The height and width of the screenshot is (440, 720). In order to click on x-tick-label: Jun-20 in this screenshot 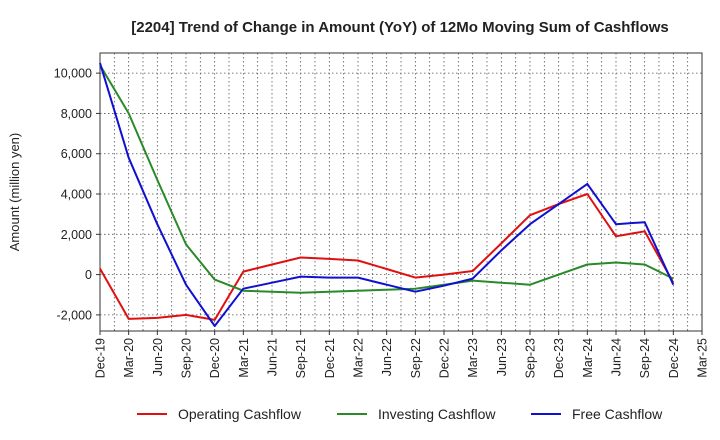, I will do `click(158, 357)`.